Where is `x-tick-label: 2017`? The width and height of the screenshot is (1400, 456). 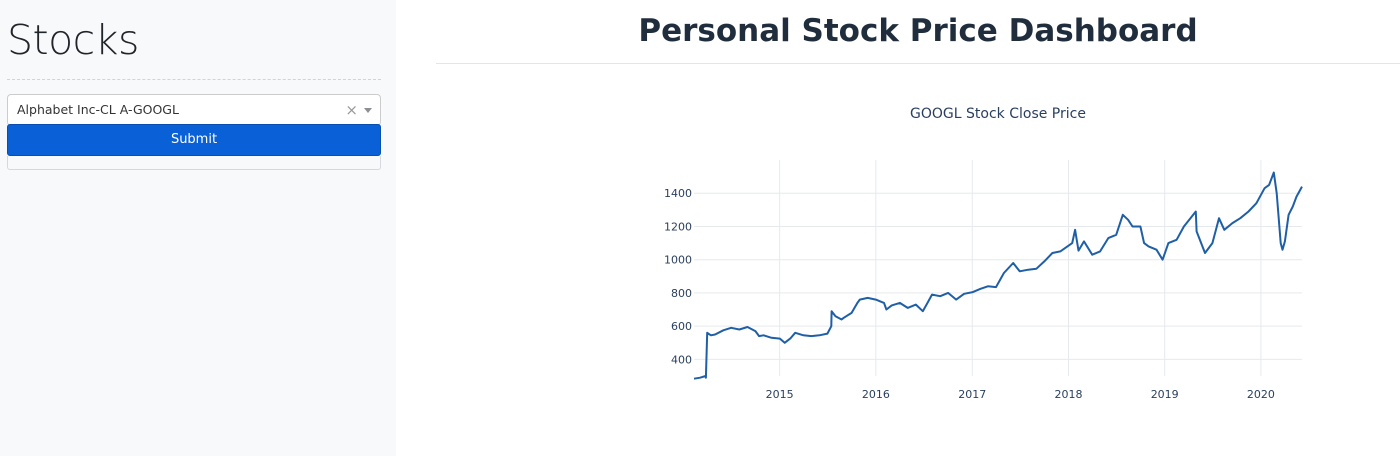
x-tick-label: 2017 is located at coordinates (972, 394).